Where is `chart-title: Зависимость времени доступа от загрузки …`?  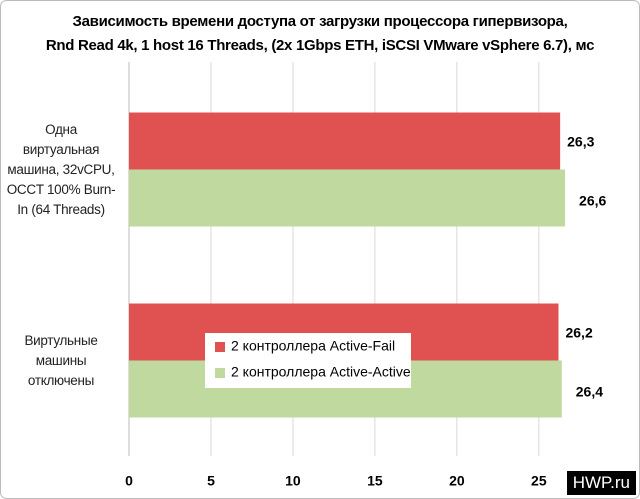
chart-title: Зависимость времени доступа от загрузки … is located at coordinates (320, 33).